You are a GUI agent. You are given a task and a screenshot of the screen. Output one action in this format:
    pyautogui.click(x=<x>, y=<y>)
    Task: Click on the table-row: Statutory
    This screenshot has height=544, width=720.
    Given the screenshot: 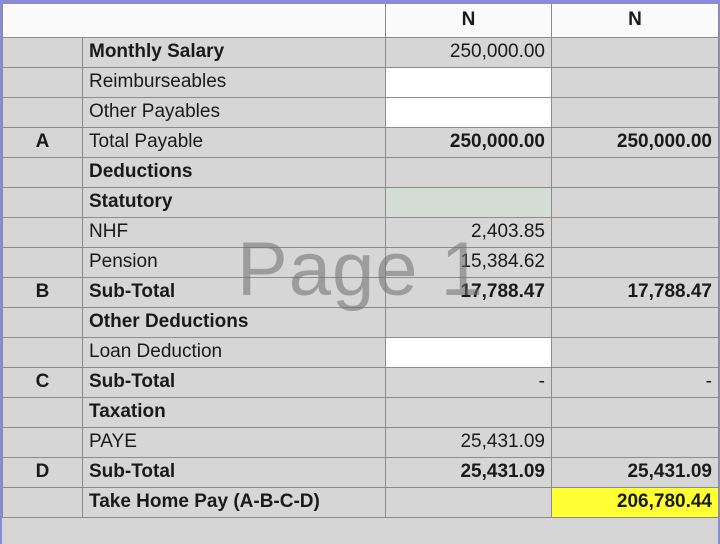 What is the action you would take?
    pyautogui.click(x=360, y=202)
    